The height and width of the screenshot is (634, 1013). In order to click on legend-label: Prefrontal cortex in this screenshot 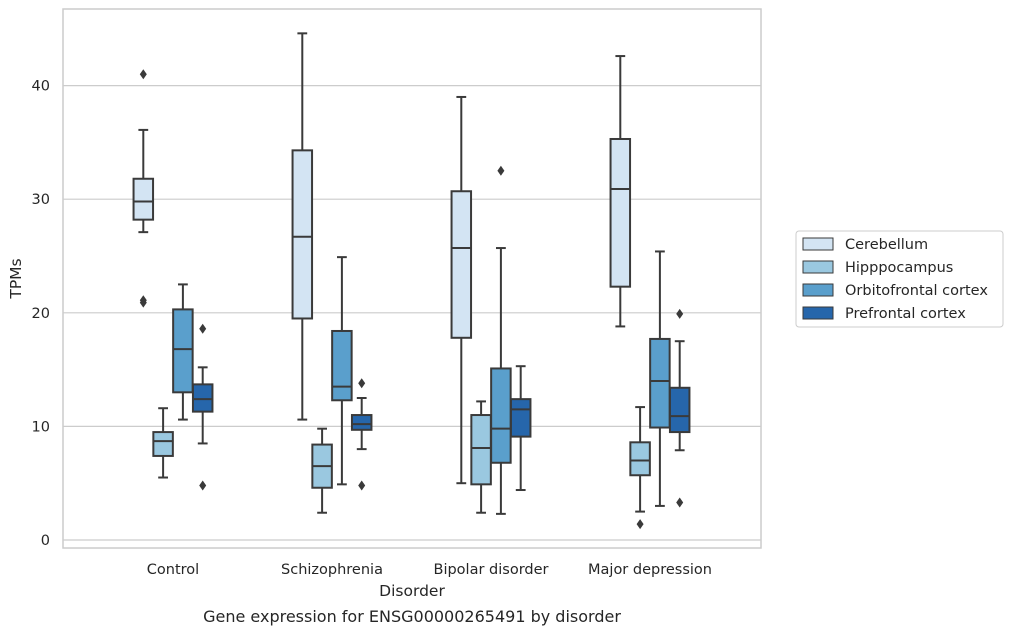, I will do `click(905, 314)`.